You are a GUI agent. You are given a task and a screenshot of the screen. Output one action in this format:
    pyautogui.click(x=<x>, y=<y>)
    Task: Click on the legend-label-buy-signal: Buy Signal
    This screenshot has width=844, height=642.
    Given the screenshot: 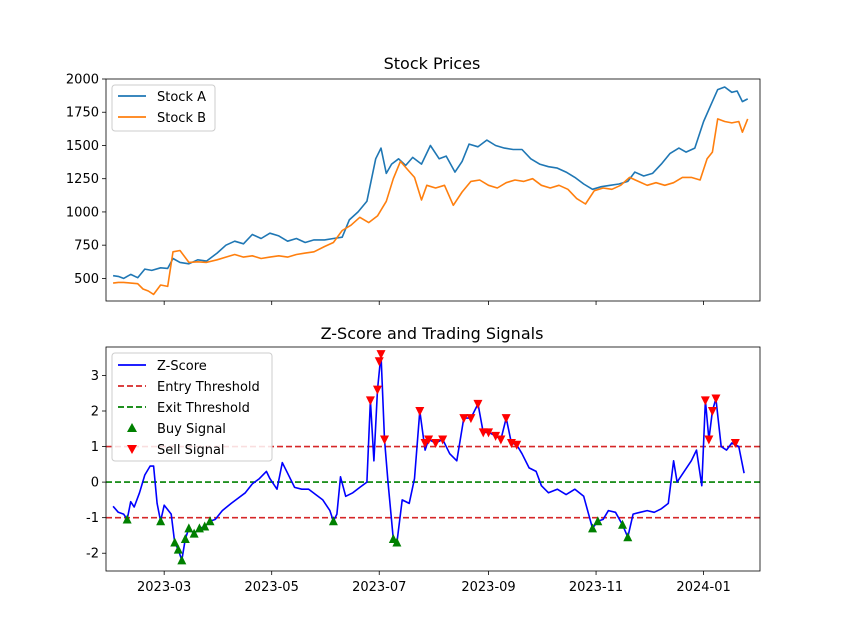 What is the action you would take?
    pyautogui.click(x=191, y=429)
    